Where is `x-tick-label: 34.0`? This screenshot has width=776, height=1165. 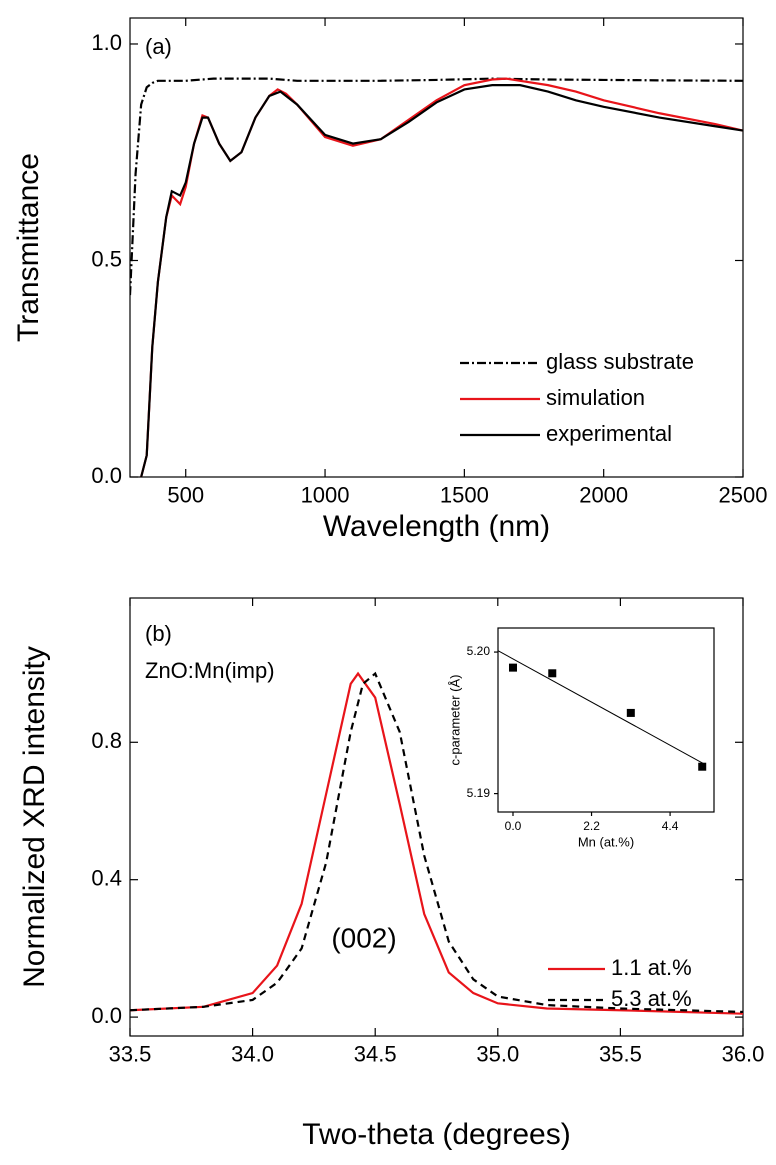
x-tick-label: 34.0 is located at coordinates (252, 1054).